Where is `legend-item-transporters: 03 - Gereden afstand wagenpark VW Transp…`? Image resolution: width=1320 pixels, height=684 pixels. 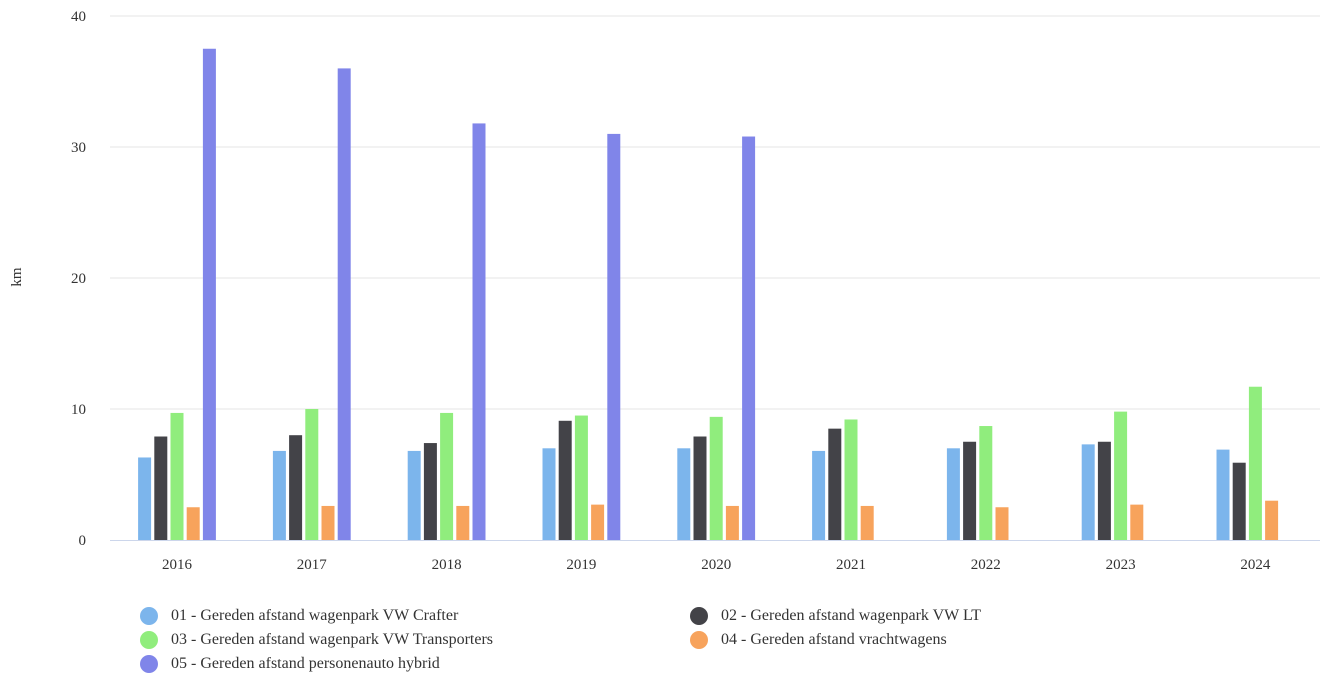 legend-item-transporters: 03 - Gereden afstand wagenpark VW Transp… is located at coordinates (415, 640).